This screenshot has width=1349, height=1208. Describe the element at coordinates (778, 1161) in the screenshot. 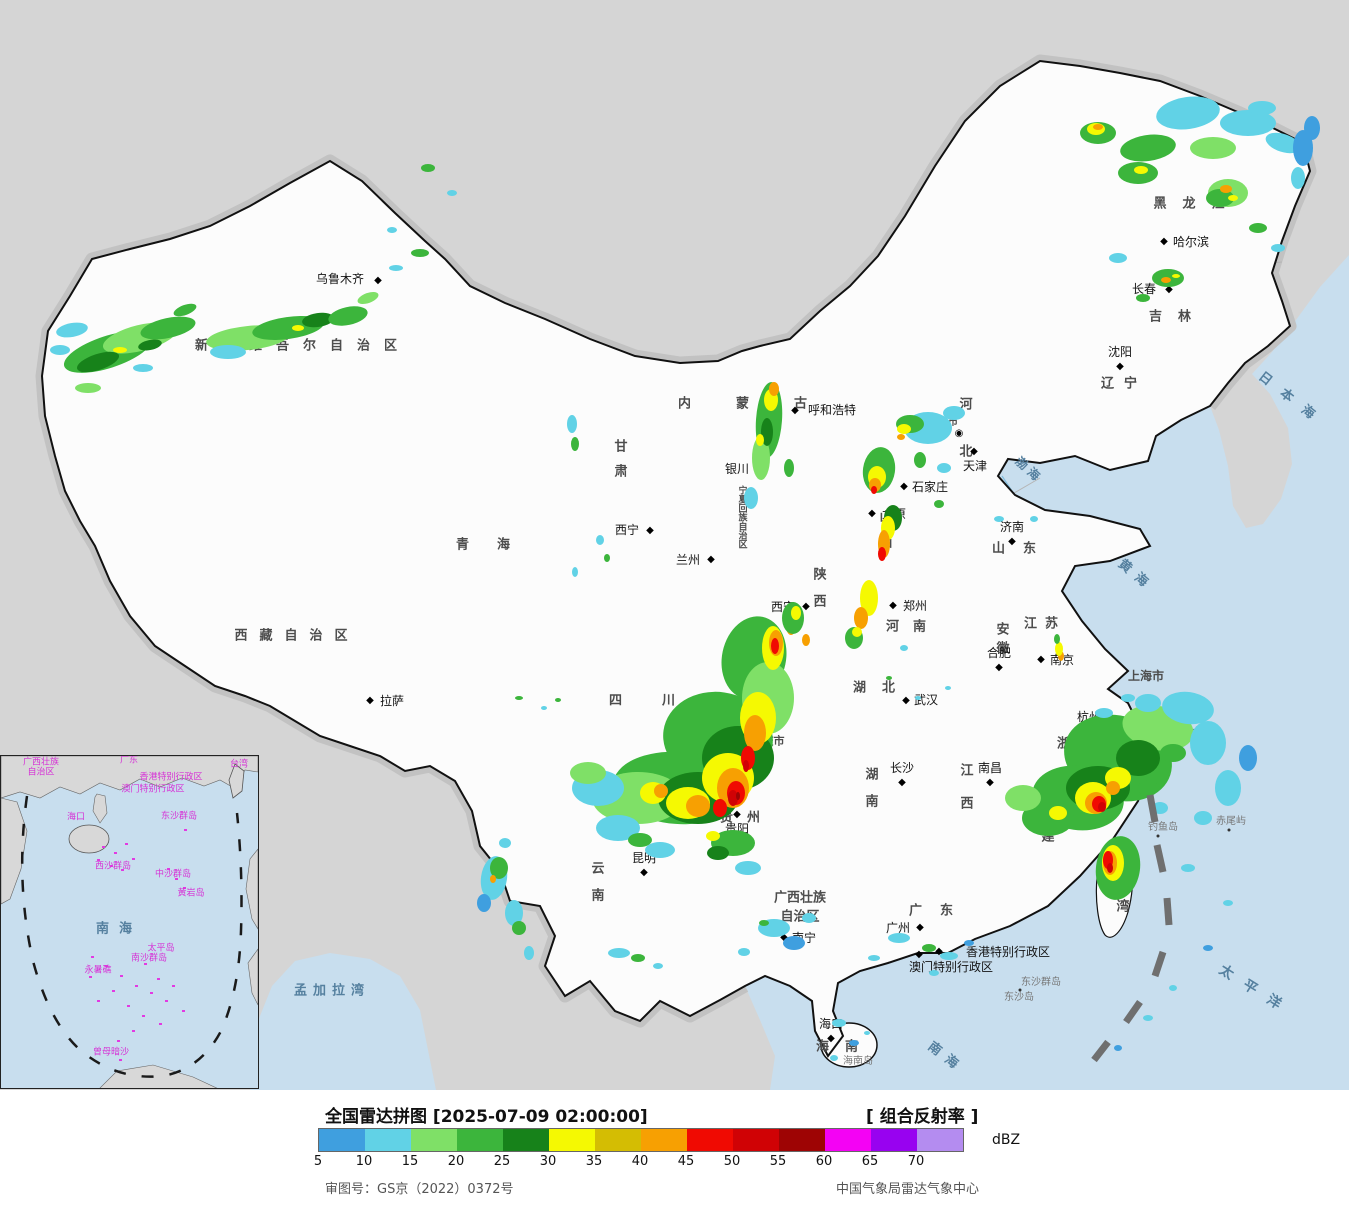

I see `legend-tick: 55` at that location.